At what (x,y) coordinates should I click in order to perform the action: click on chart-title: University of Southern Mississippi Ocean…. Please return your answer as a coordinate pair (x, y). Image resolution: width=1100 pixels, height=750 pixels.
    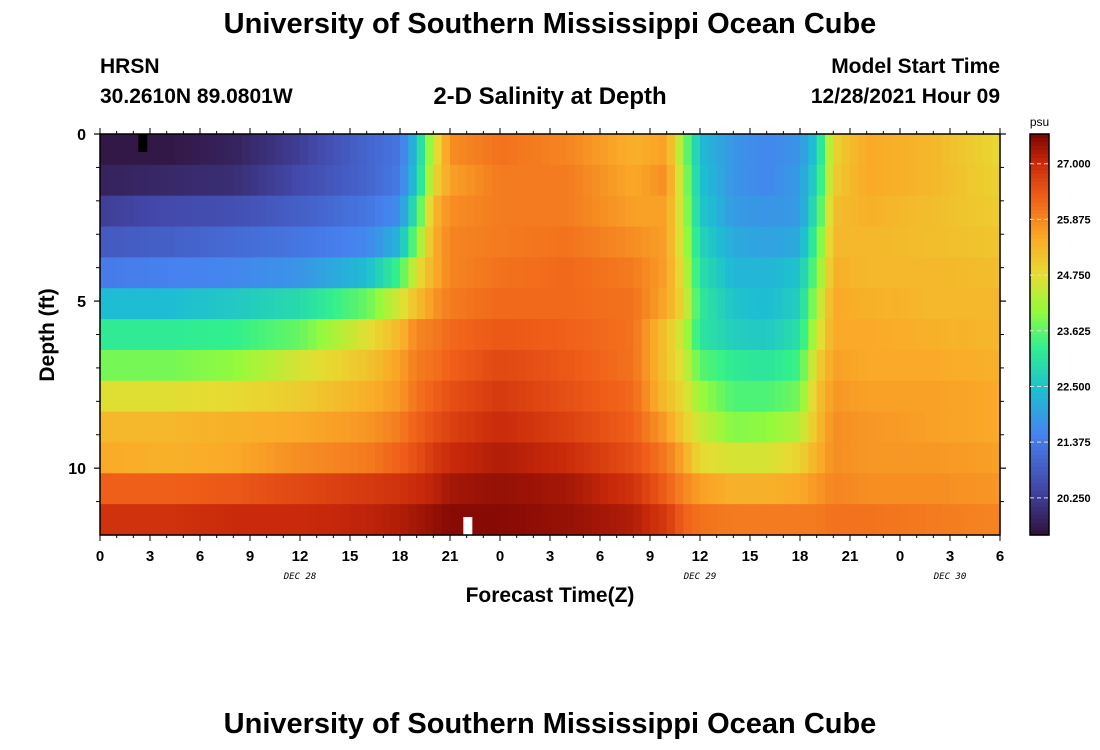
    Looking at the image, I should click on (550, 24).